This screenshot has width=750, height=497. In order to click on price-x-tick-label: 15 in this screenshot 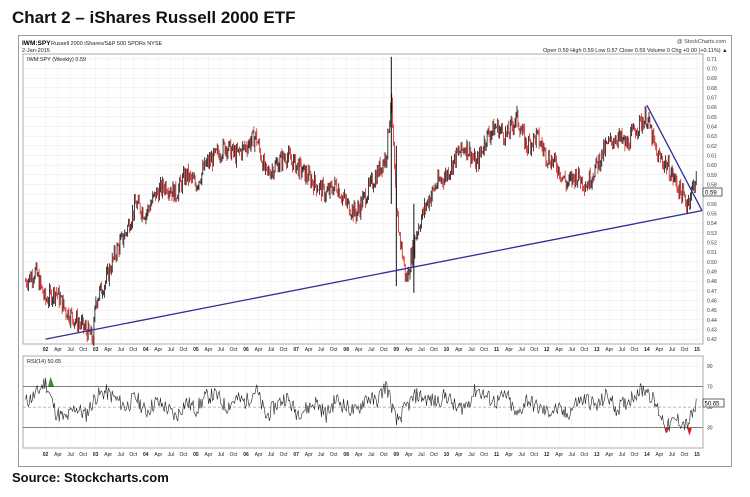, I will do `click(697, 350)`.